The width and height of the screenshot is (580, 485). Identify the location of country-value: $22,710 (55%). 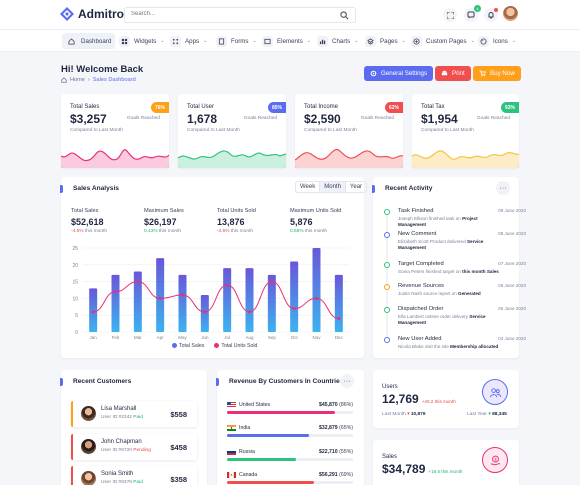
(335, 452).